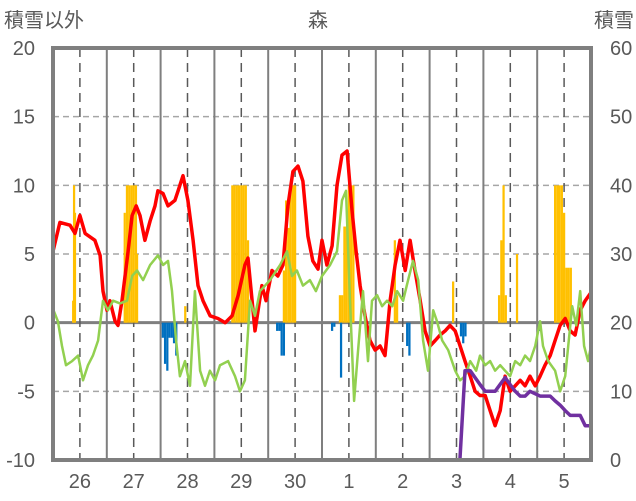 Image resolution: width=636 pixels, height=501 pixels. Describe the element at coordinates (621, 186) in the screenshot. I see `y-right-tick-label: 40` at that location.